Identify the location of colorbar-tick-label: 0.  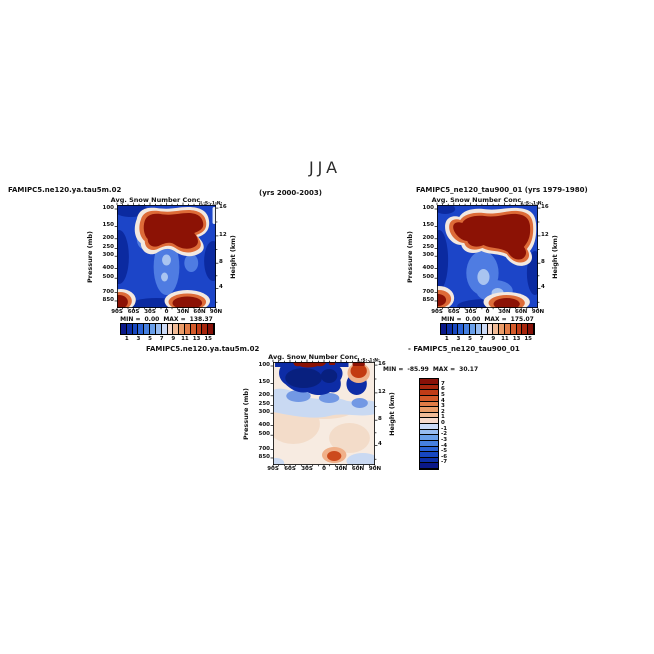
(443, 423).